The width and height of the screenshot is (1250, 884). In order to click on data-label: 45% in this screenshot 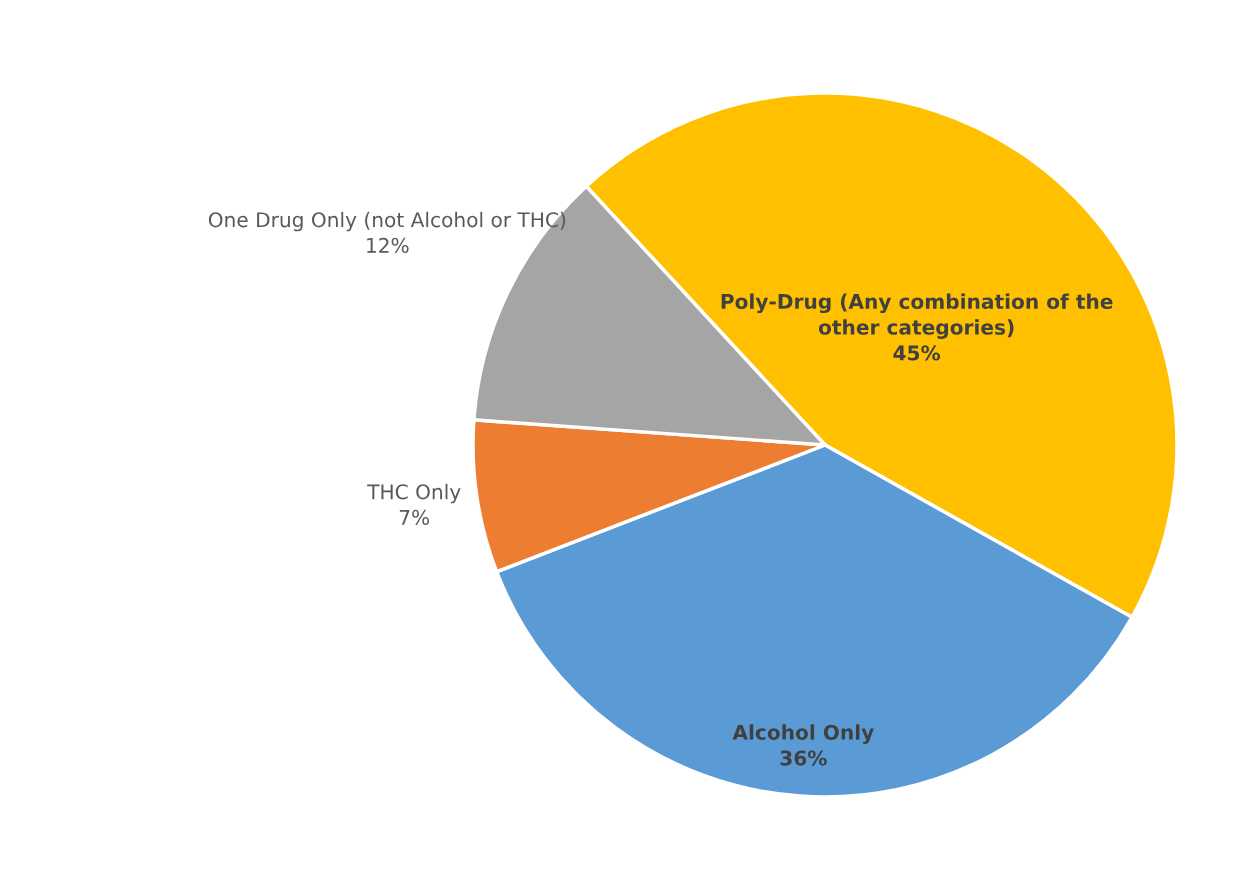, I will do `click(917, 353)`.